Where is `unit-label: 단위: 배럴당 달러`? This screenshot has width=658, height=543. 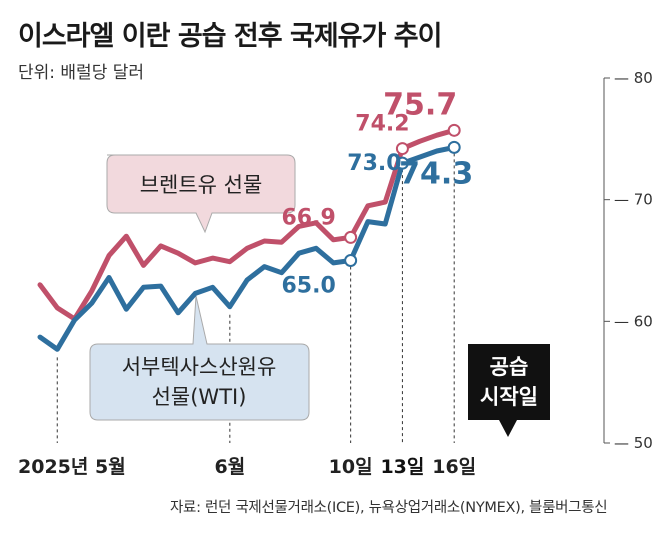 unit-label: 단위: 배럴당 달러 is located at coordinates (81, 73).